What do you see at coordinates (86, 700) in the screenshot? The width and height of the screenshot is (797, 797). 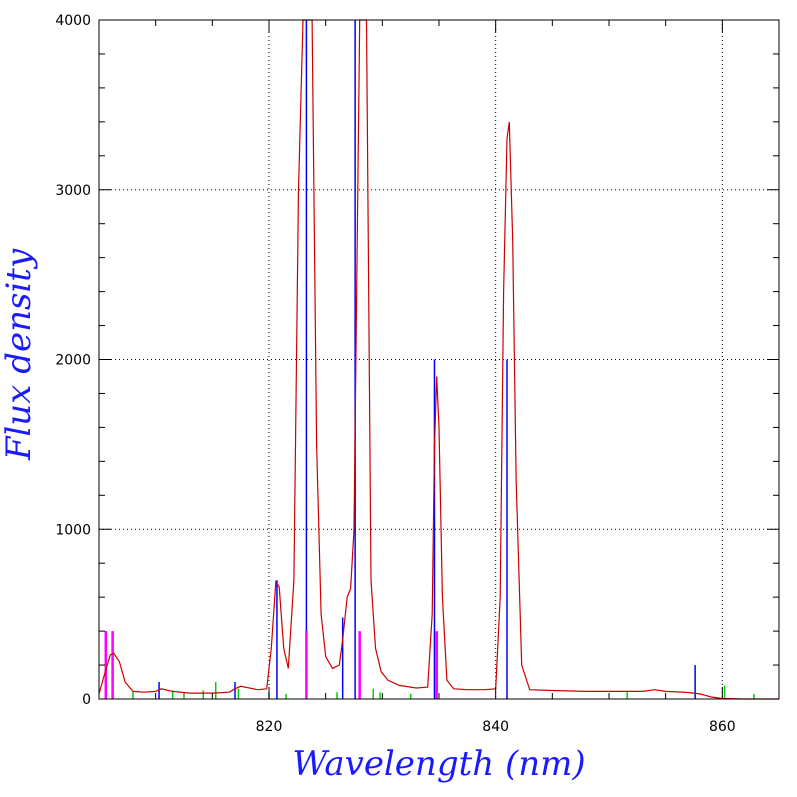 I see `y-tick-label: 0` at bounding box center [86, 700].